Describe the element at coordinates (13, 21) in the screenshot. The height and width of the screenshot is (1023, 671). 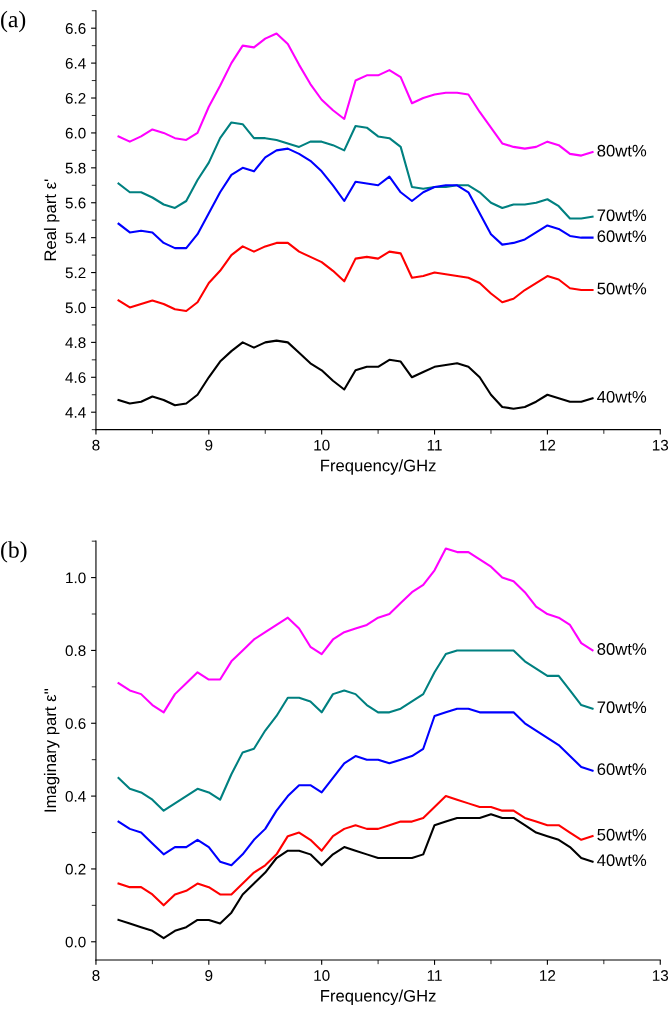
I see `chart-title: (a)` at that location.